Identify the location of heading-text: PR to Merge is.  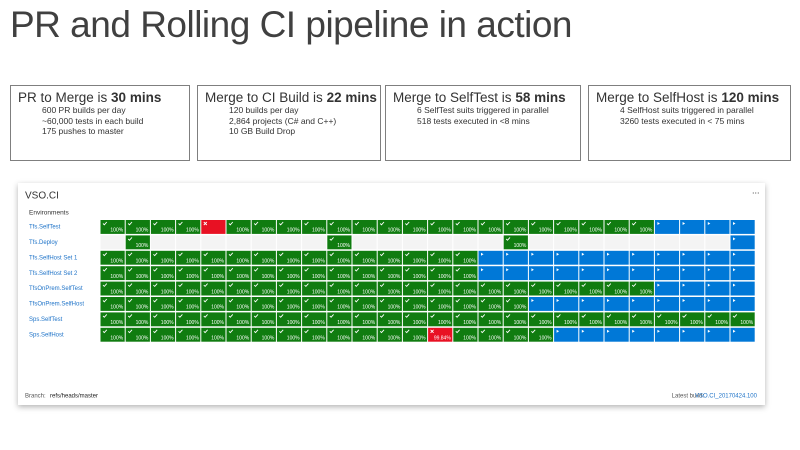
(63, 97).